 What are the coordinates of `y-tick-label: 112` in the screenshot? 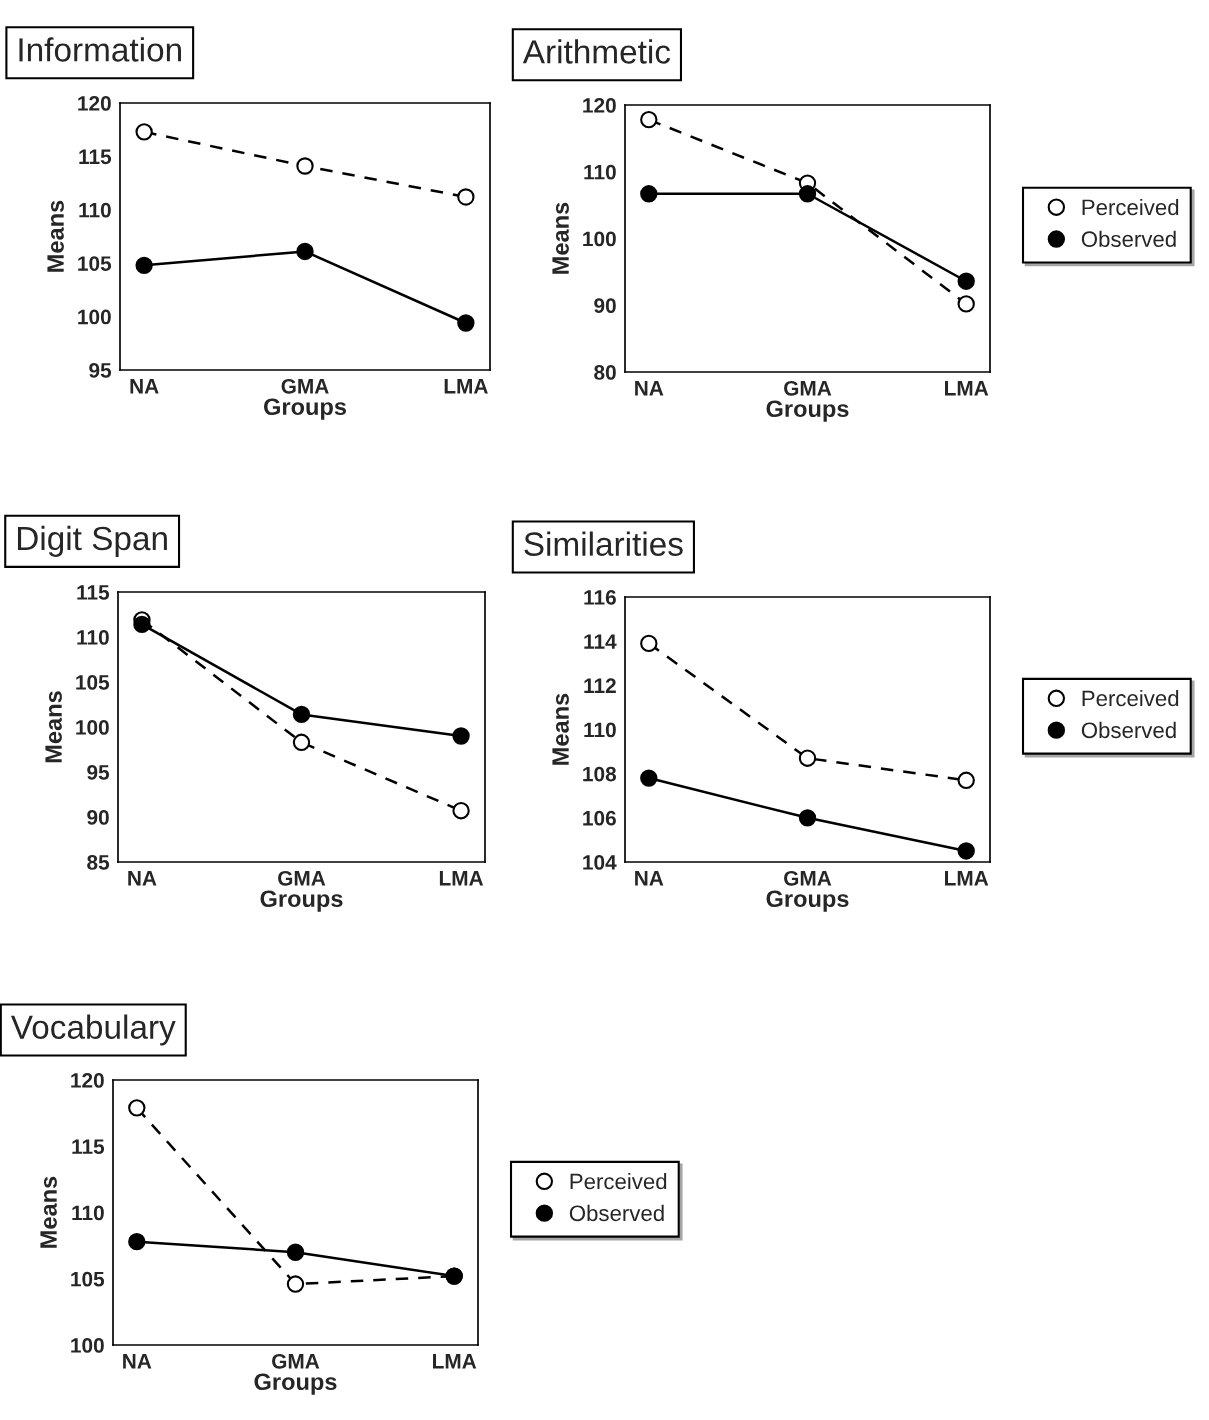 It's located at (600, 685).